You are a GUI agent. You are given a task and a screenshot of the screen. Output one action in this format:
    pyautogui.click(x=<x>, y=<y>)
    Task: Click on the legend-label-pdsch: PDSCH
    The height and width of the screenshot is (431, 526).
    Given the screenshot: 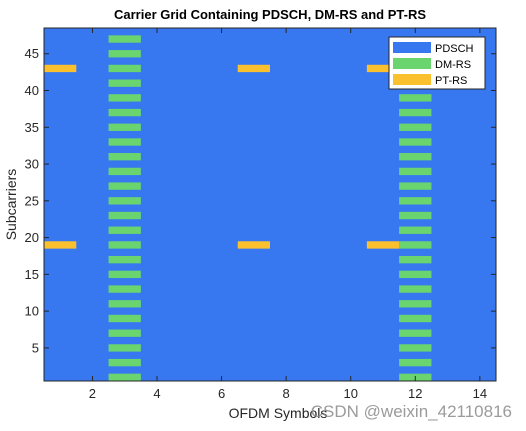 What is the action you would take?
    pyautogui.click(x=454, y=49)
    